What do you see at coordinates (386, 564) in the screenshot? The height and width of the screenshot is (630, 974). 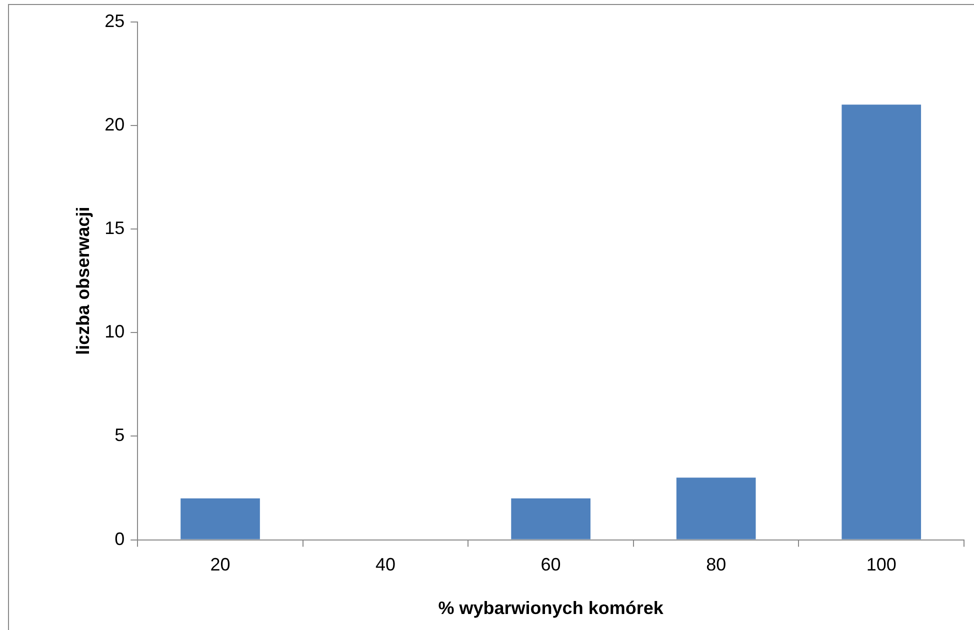 I see `x-tick-label: 40` at bounding box center [386, 564].